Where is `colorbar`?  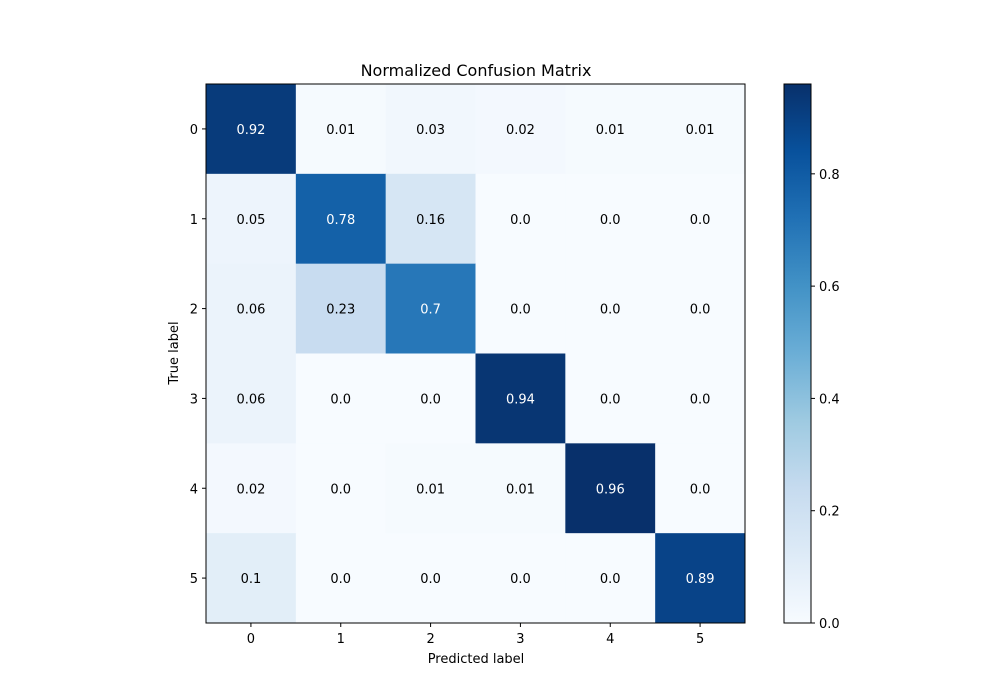 colorbar is located at coordinates (797, 353).